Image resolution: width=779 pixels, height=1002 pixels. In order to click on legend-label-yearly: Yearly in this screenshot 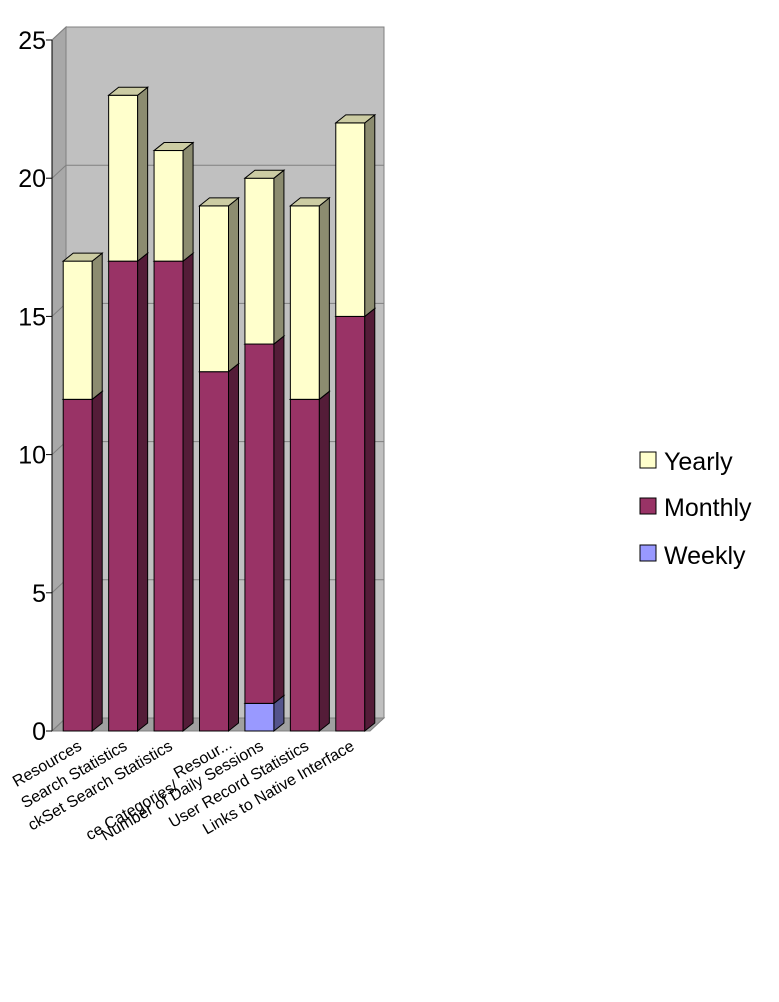, I will do `click(698, 462)`.